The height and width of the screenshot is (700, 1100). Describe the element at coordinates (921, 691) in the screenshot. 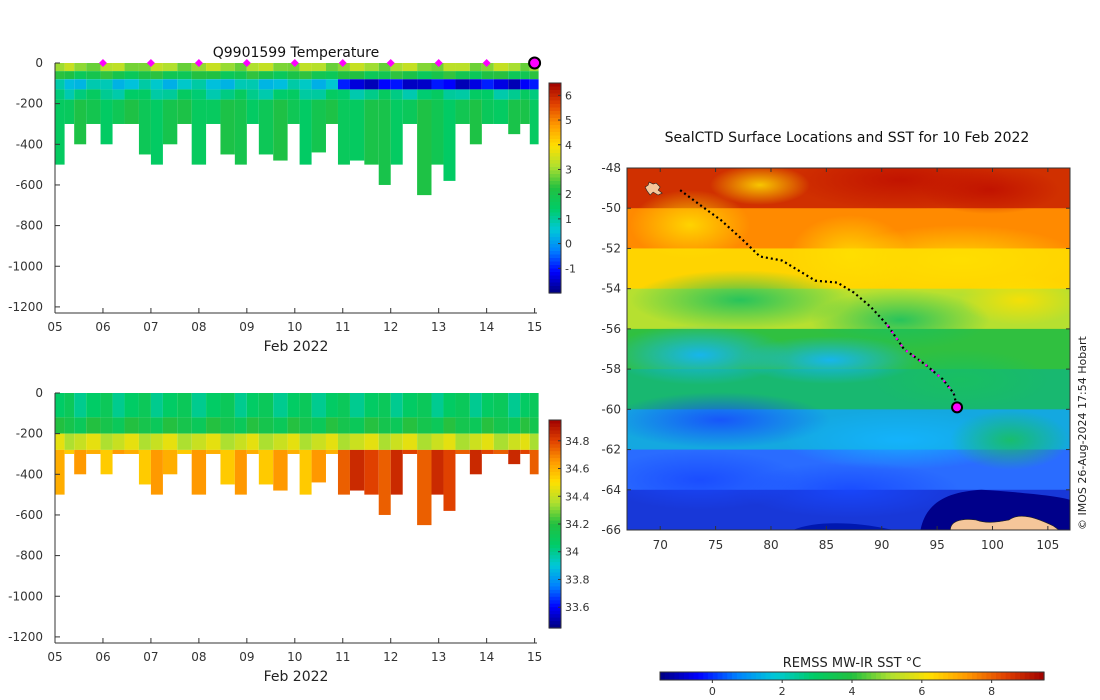

I see `map-colorbar-tick-label: 6` at that location.